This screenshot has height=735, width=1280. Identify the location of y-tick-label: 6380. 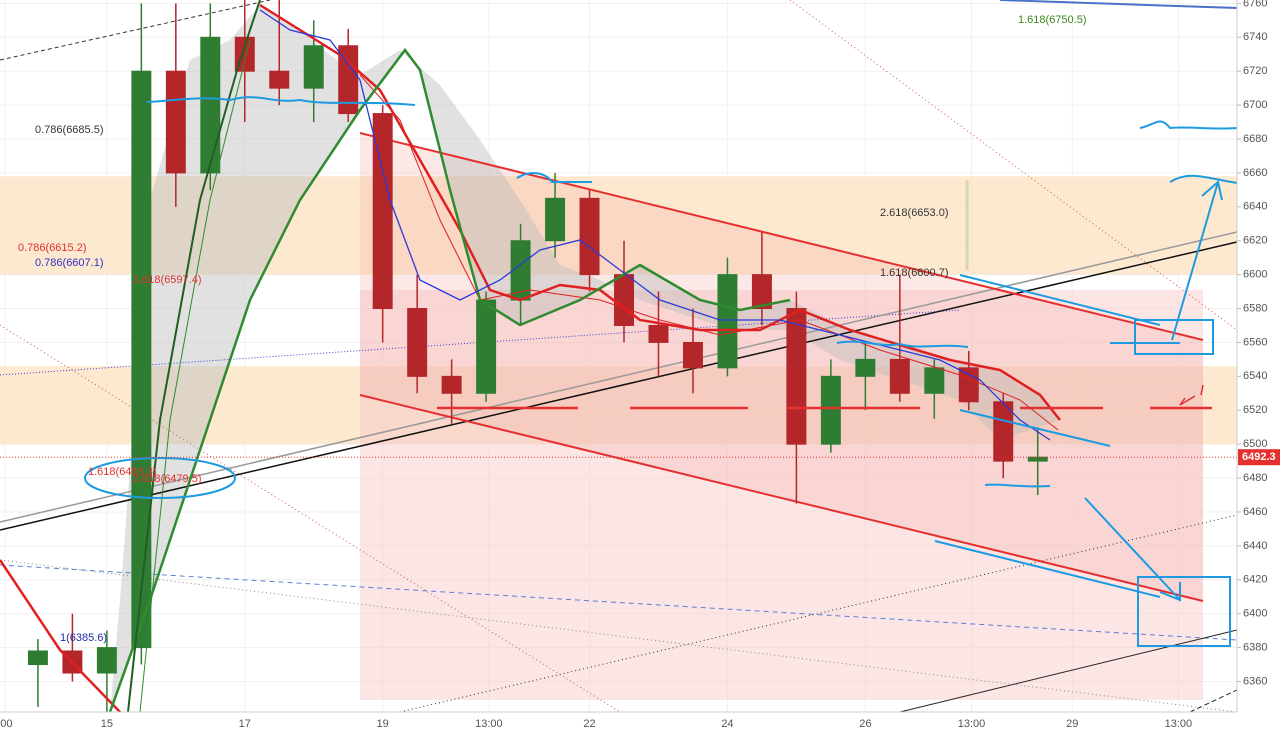
(1255, 647).